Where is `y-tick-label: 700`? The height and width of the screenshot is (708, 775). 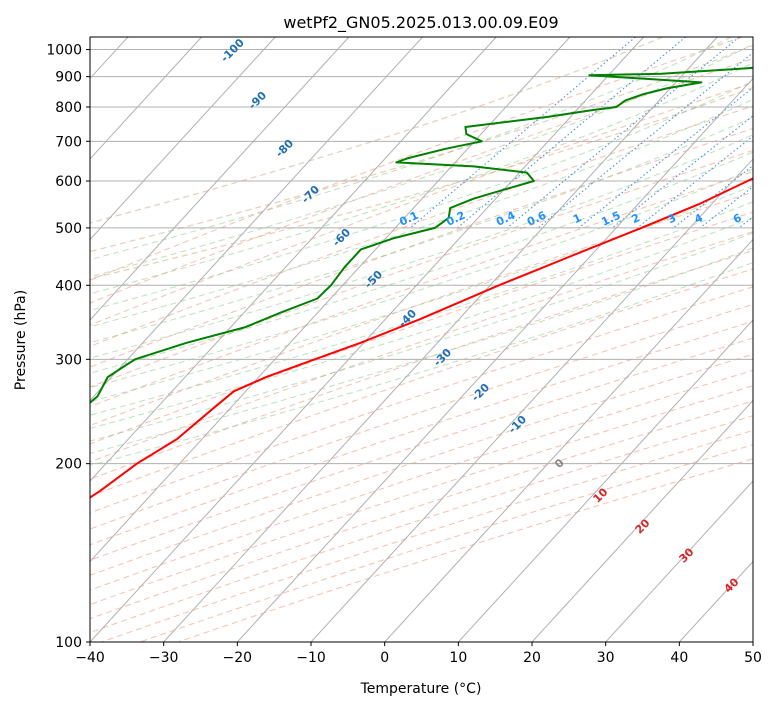
y-tick-label: 700 is located at coordinates (68, 142).